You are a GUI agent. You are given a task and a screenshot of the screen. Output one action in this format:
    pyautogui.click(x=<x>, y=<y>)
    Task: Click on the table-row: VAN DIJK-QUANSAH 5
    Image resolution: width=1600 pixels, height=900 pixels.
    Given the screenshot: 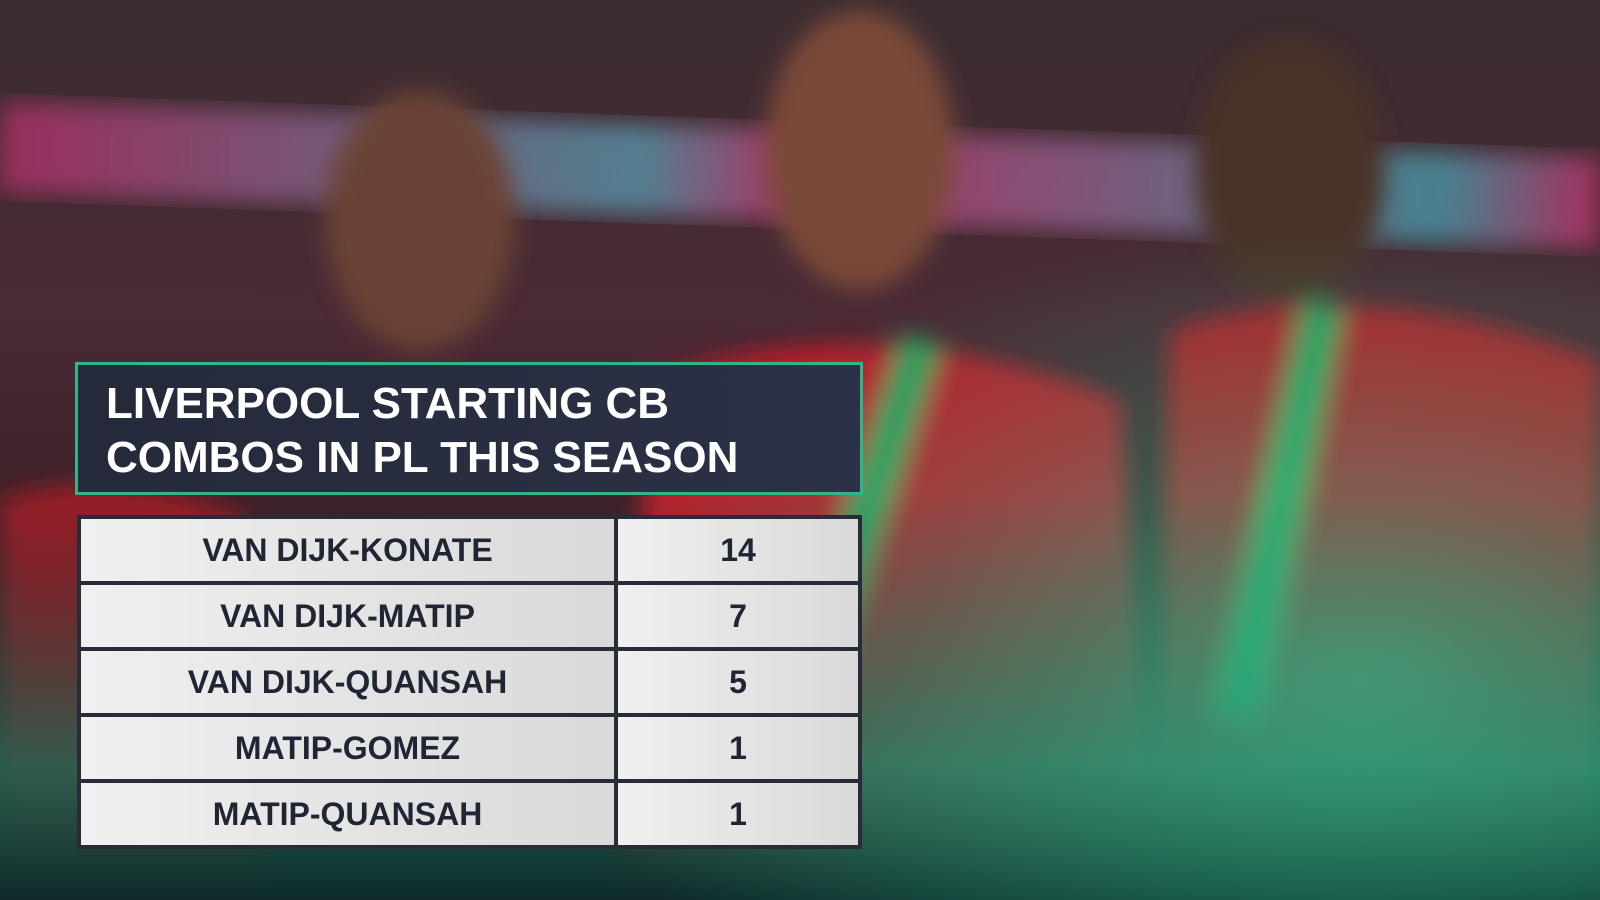 What is the action you would take?
    pyautogui.click(x=469, y=682)
    